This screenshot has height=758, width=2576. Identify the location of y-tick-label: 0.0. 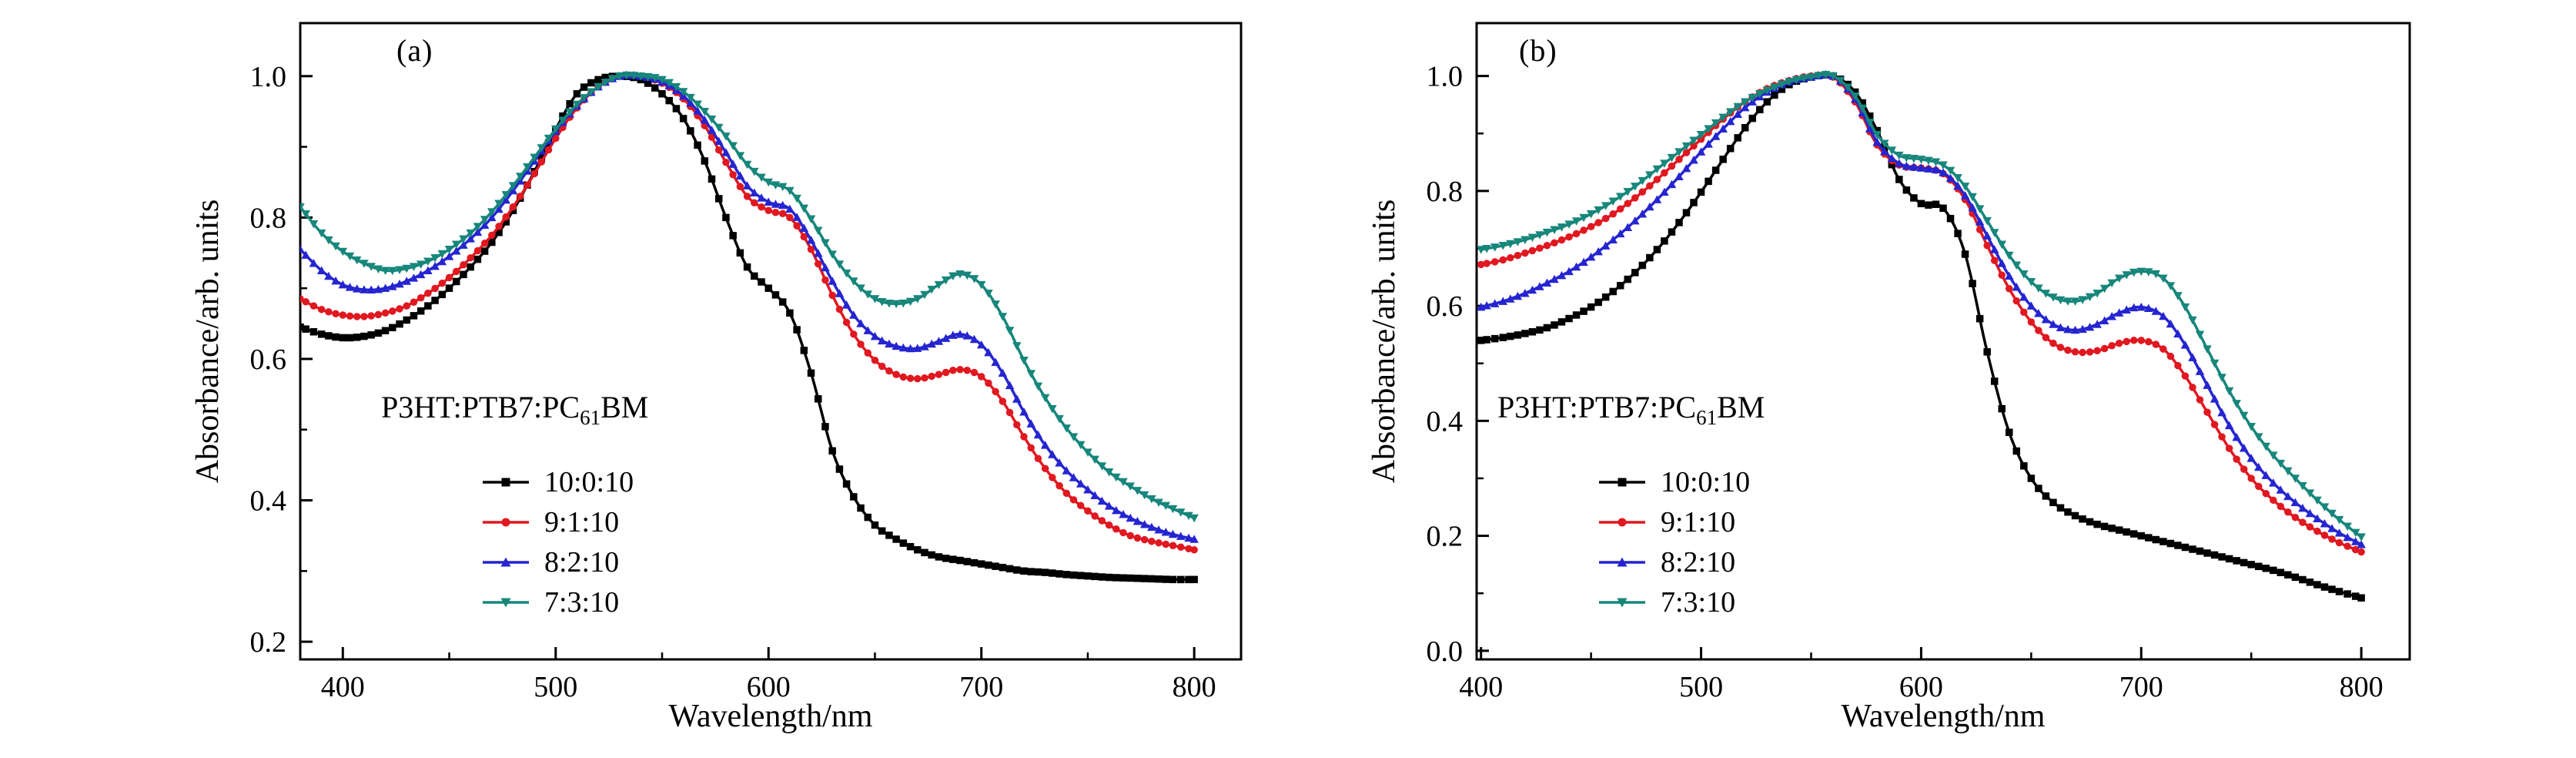
(1446, 652).